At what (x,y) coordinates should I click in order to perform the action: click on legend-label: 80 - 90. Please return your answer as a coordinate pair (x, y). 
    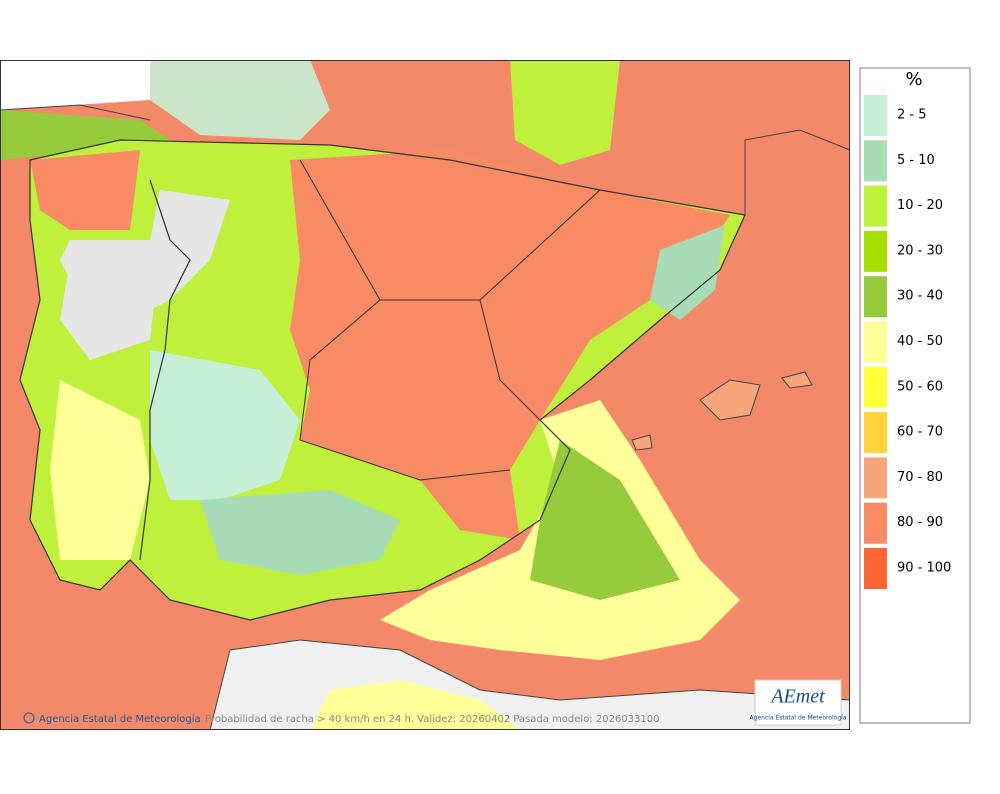
    Looking at the image, I should click on (920, 522).